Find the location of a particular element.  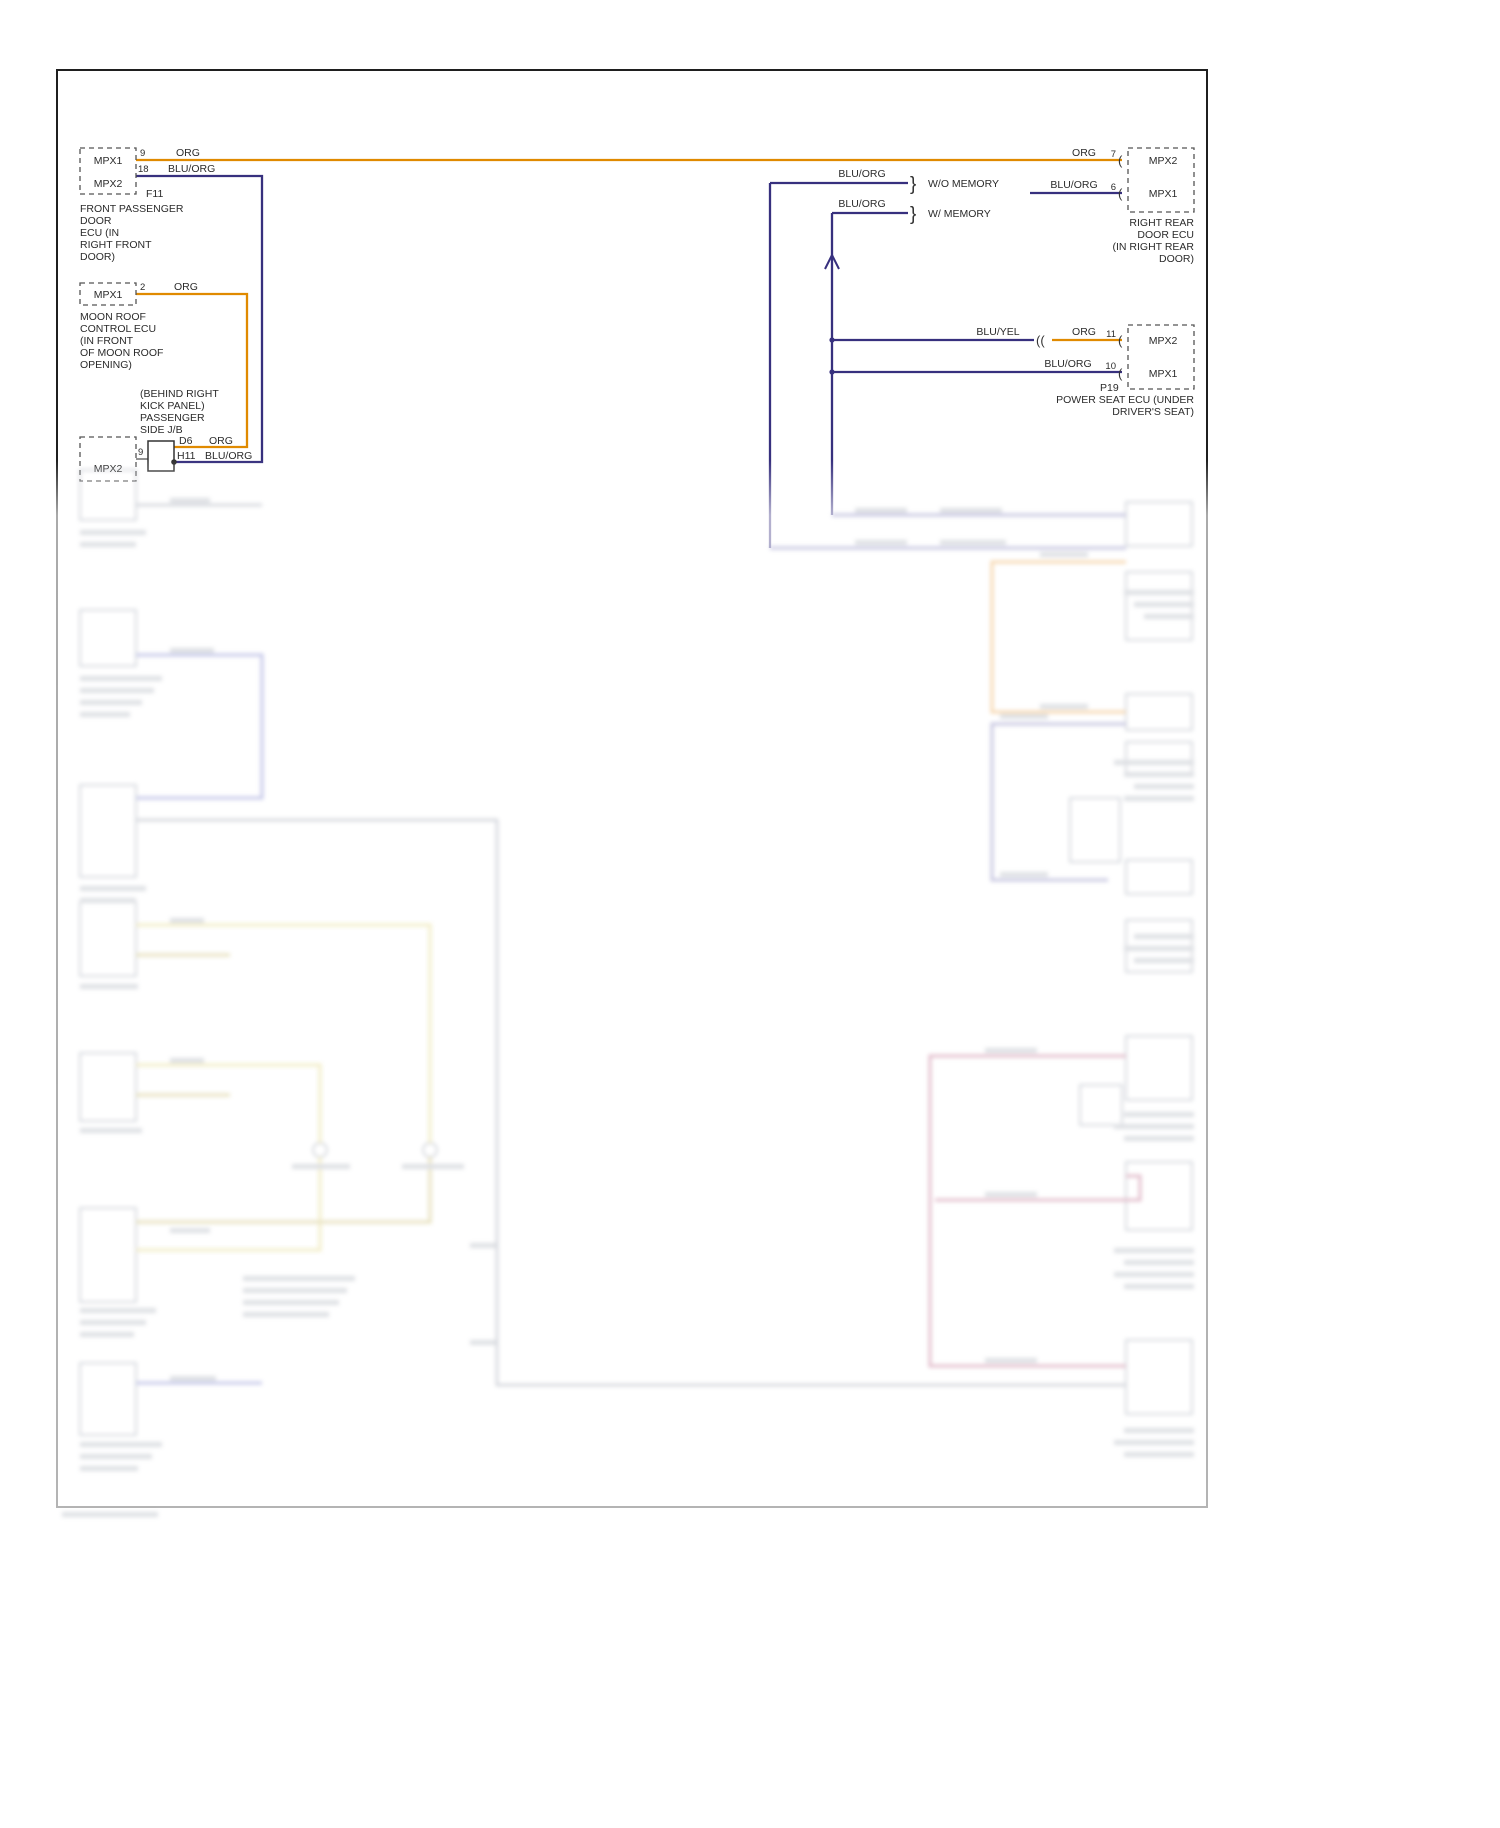

pin-number: 6 is located at coordinates (1113, 187).